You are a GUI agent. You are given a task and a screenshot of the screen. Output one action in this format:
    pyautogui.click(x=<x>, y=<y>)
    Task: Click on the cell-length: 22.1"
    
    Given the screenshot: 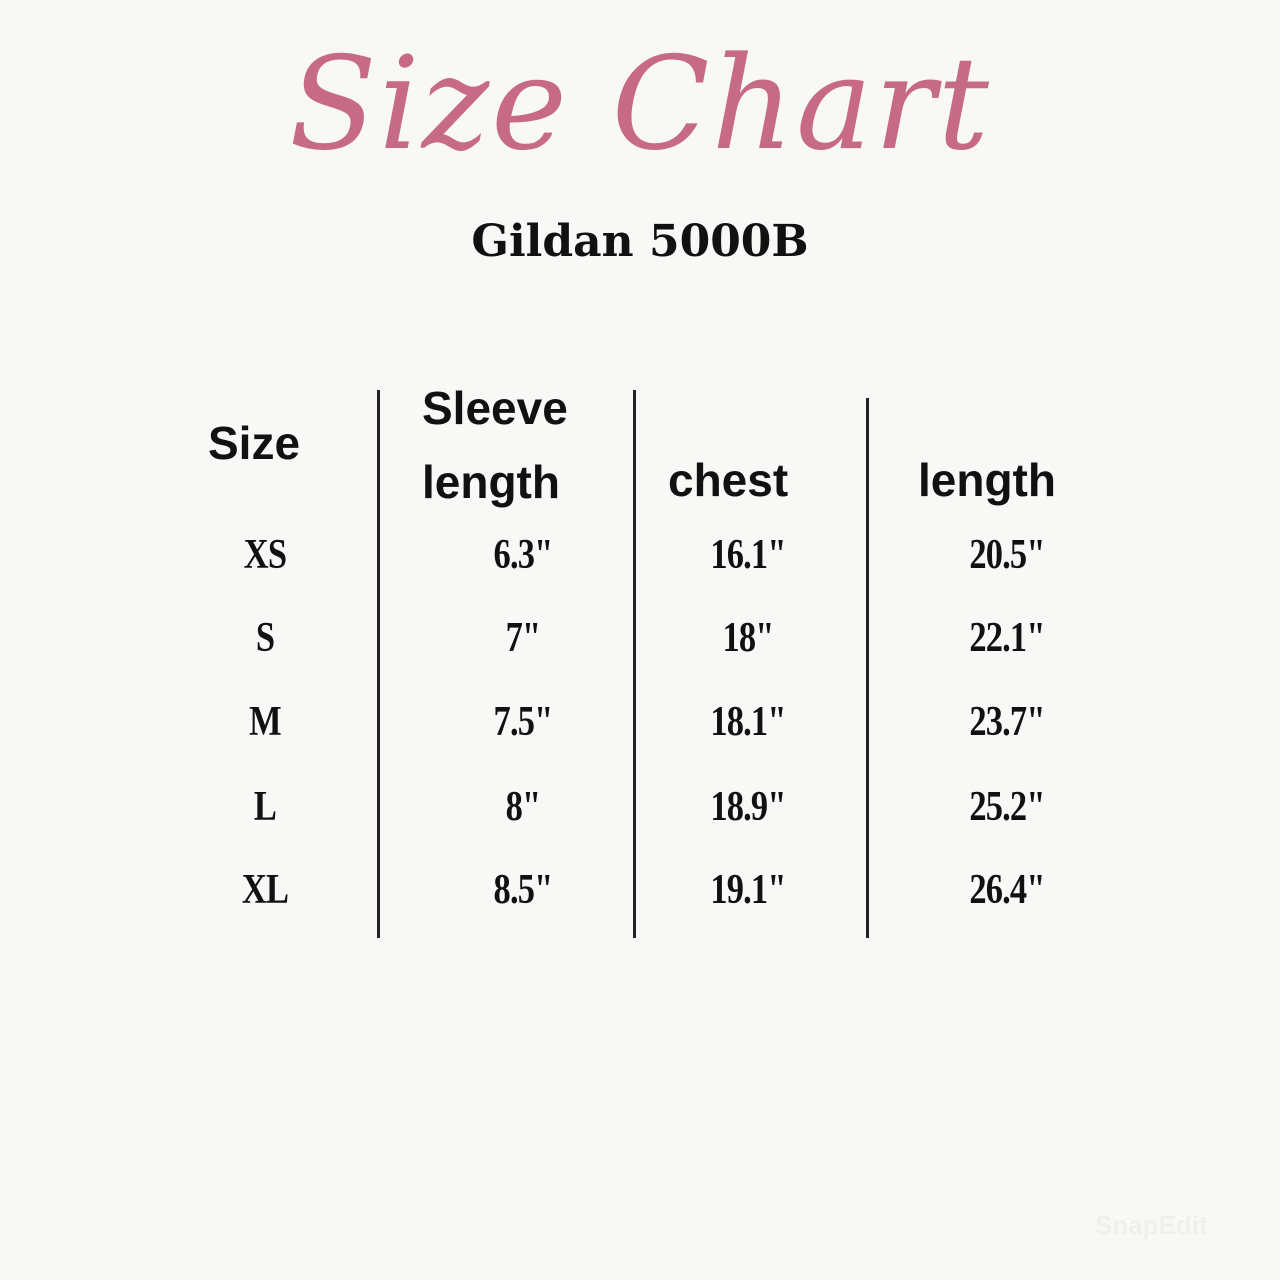 What is the action you would take?
    pyautogui.click(x=1007, y=638)
    